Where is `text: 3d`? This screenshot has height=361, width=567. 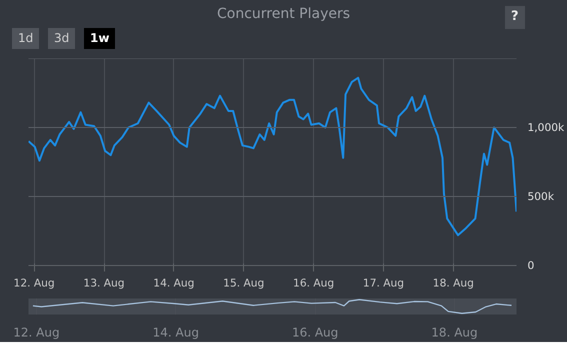 text: 3d is located at coordinates (62, 39).